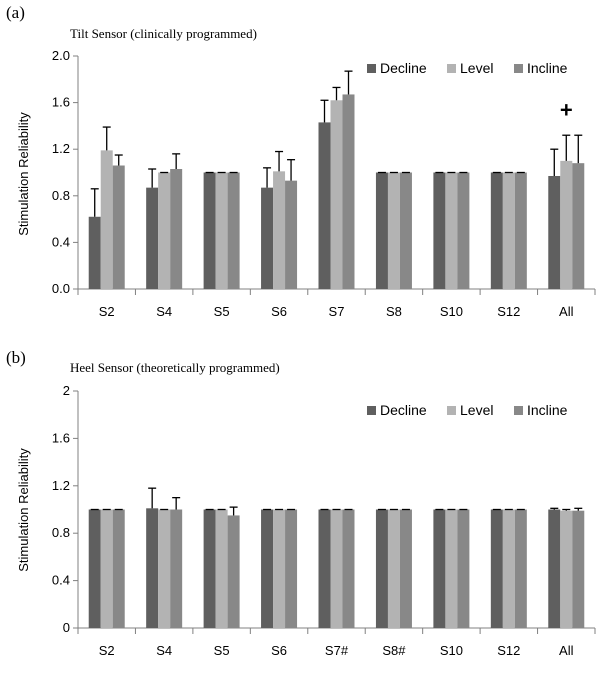 This screenshot has height=673, width=600. Describe the element at coordinates (23, 510) in the screenshot. I see `panel-b-y-axis-label: Stimulation Reliability` at that location.